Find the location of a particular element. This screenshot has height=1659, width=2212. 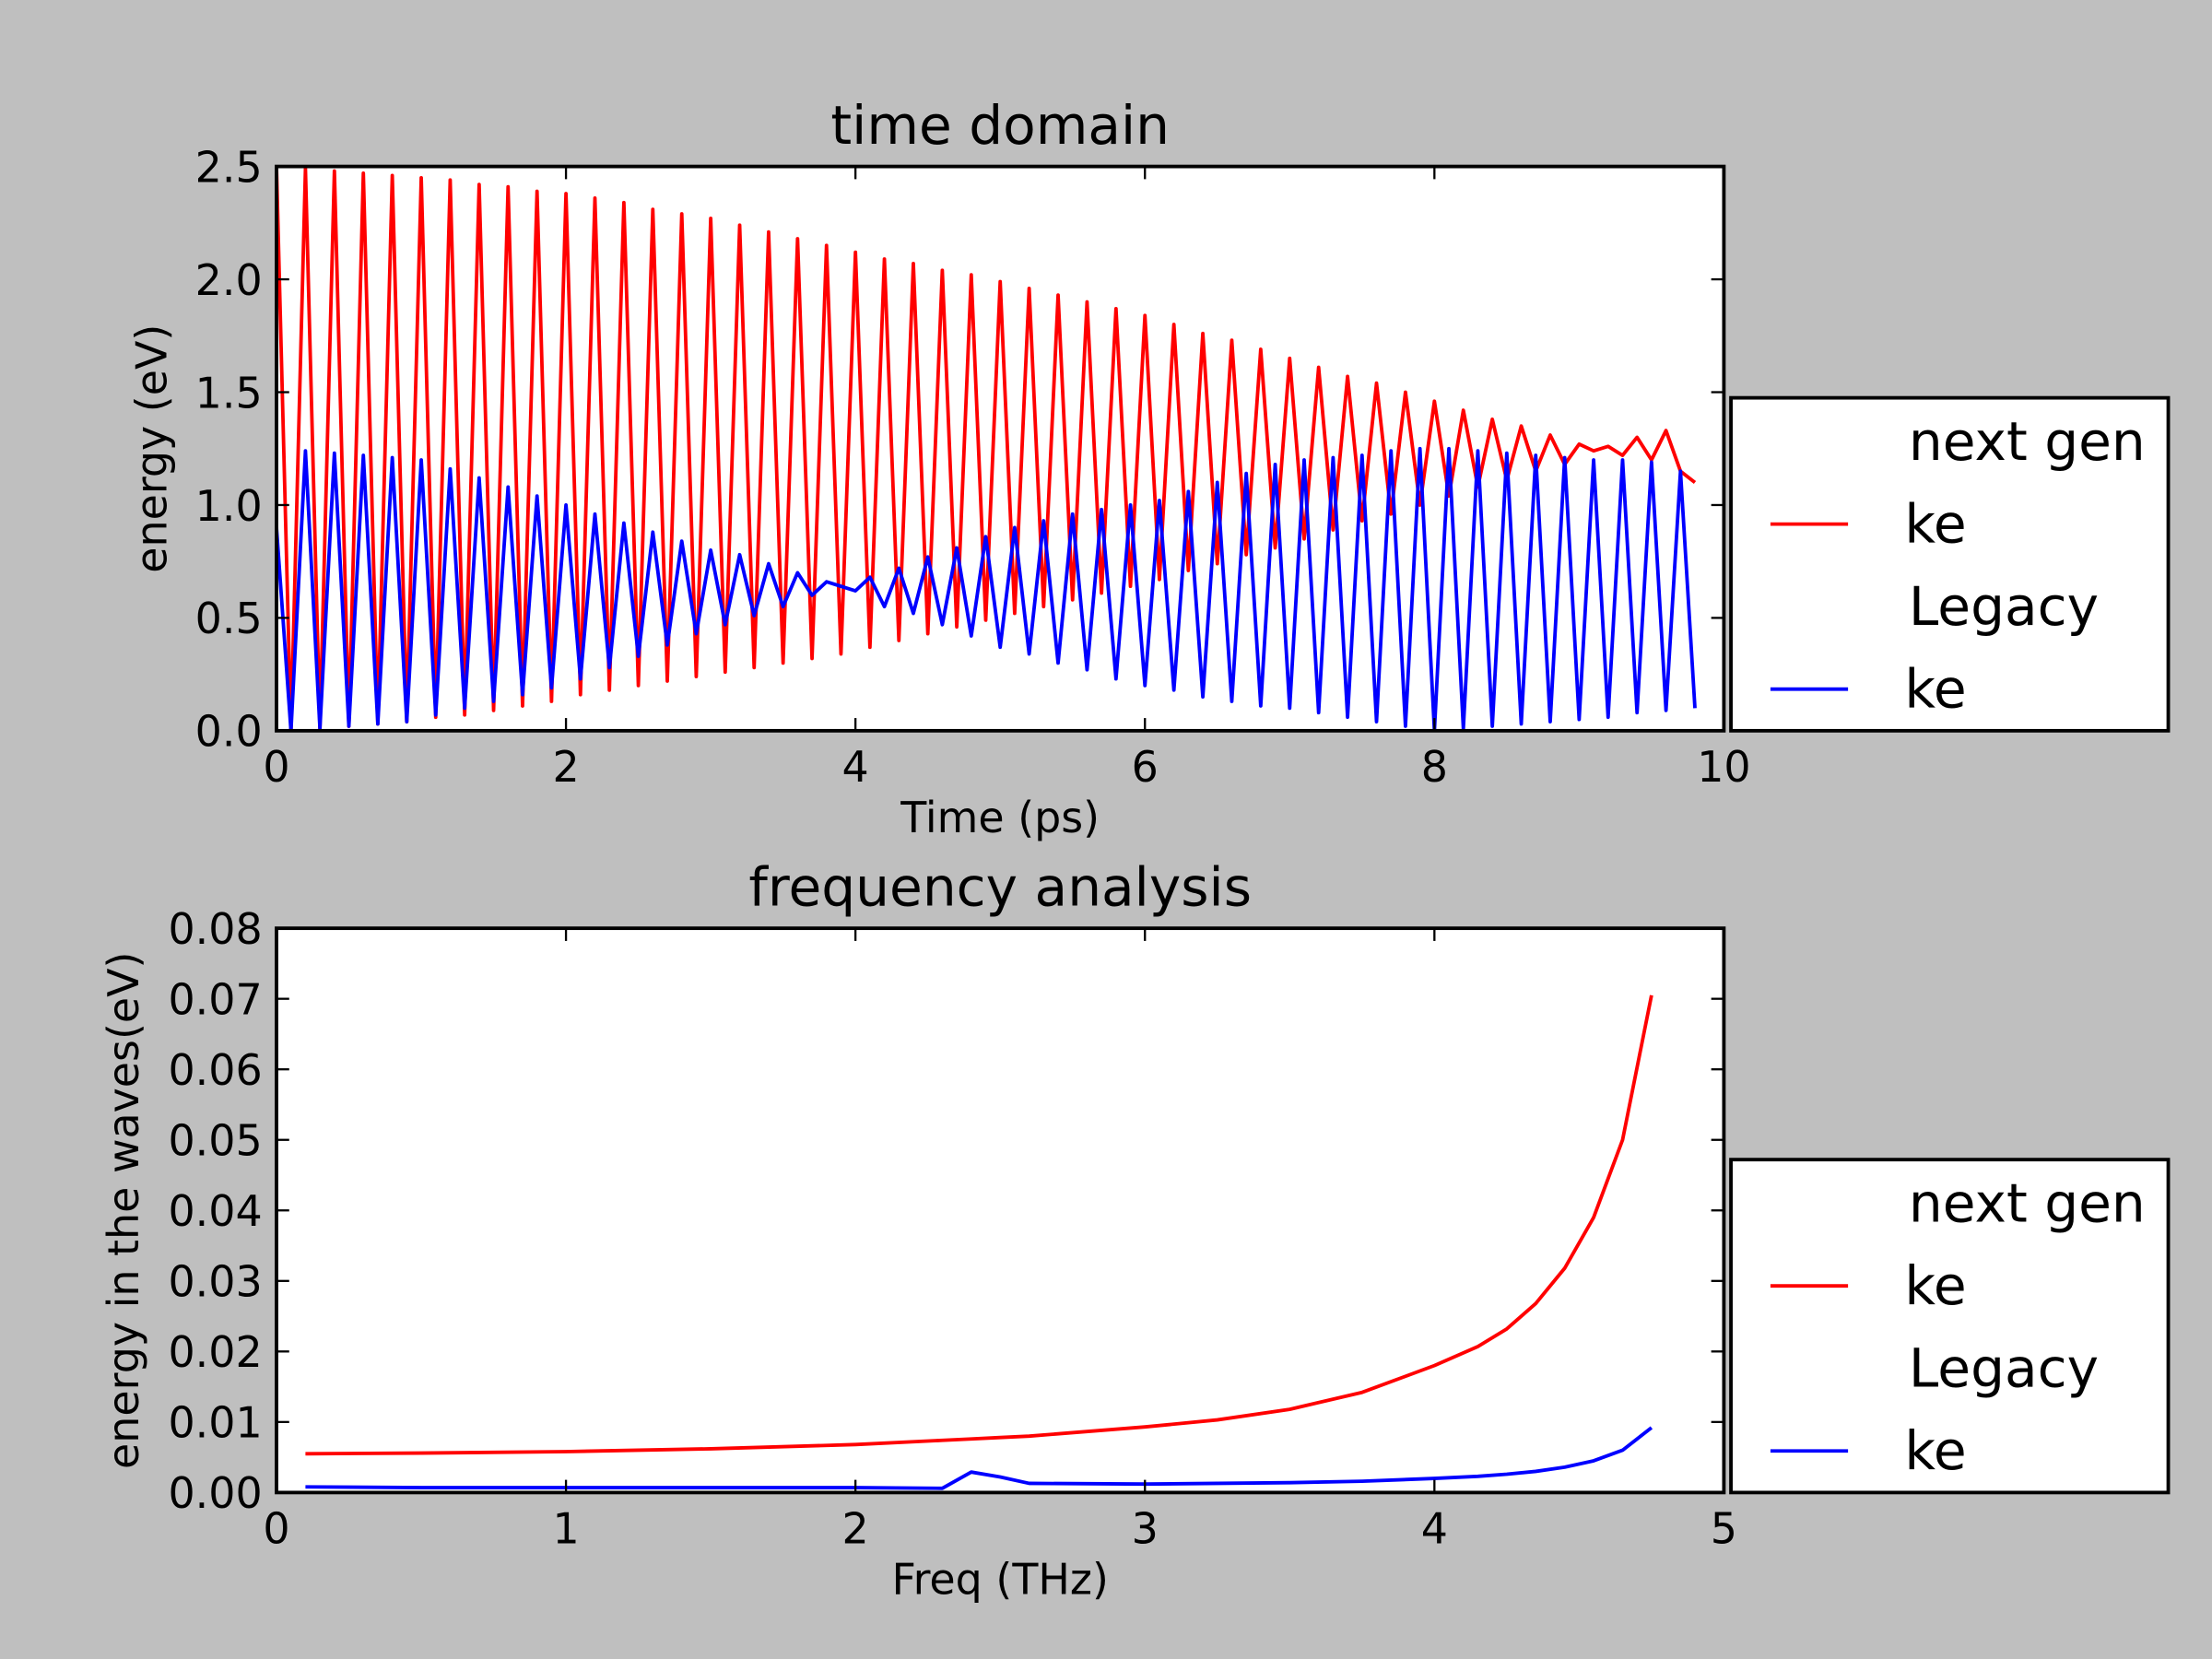

y-axis-label: energy in the waves(eV) is located at coordinates (123, 1210).